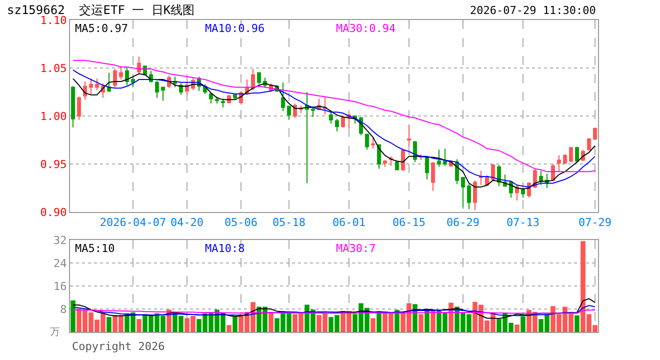 This screenshot has width=660, height=360. I want to click on x-tick-label: 05-06, so click(241, 223).